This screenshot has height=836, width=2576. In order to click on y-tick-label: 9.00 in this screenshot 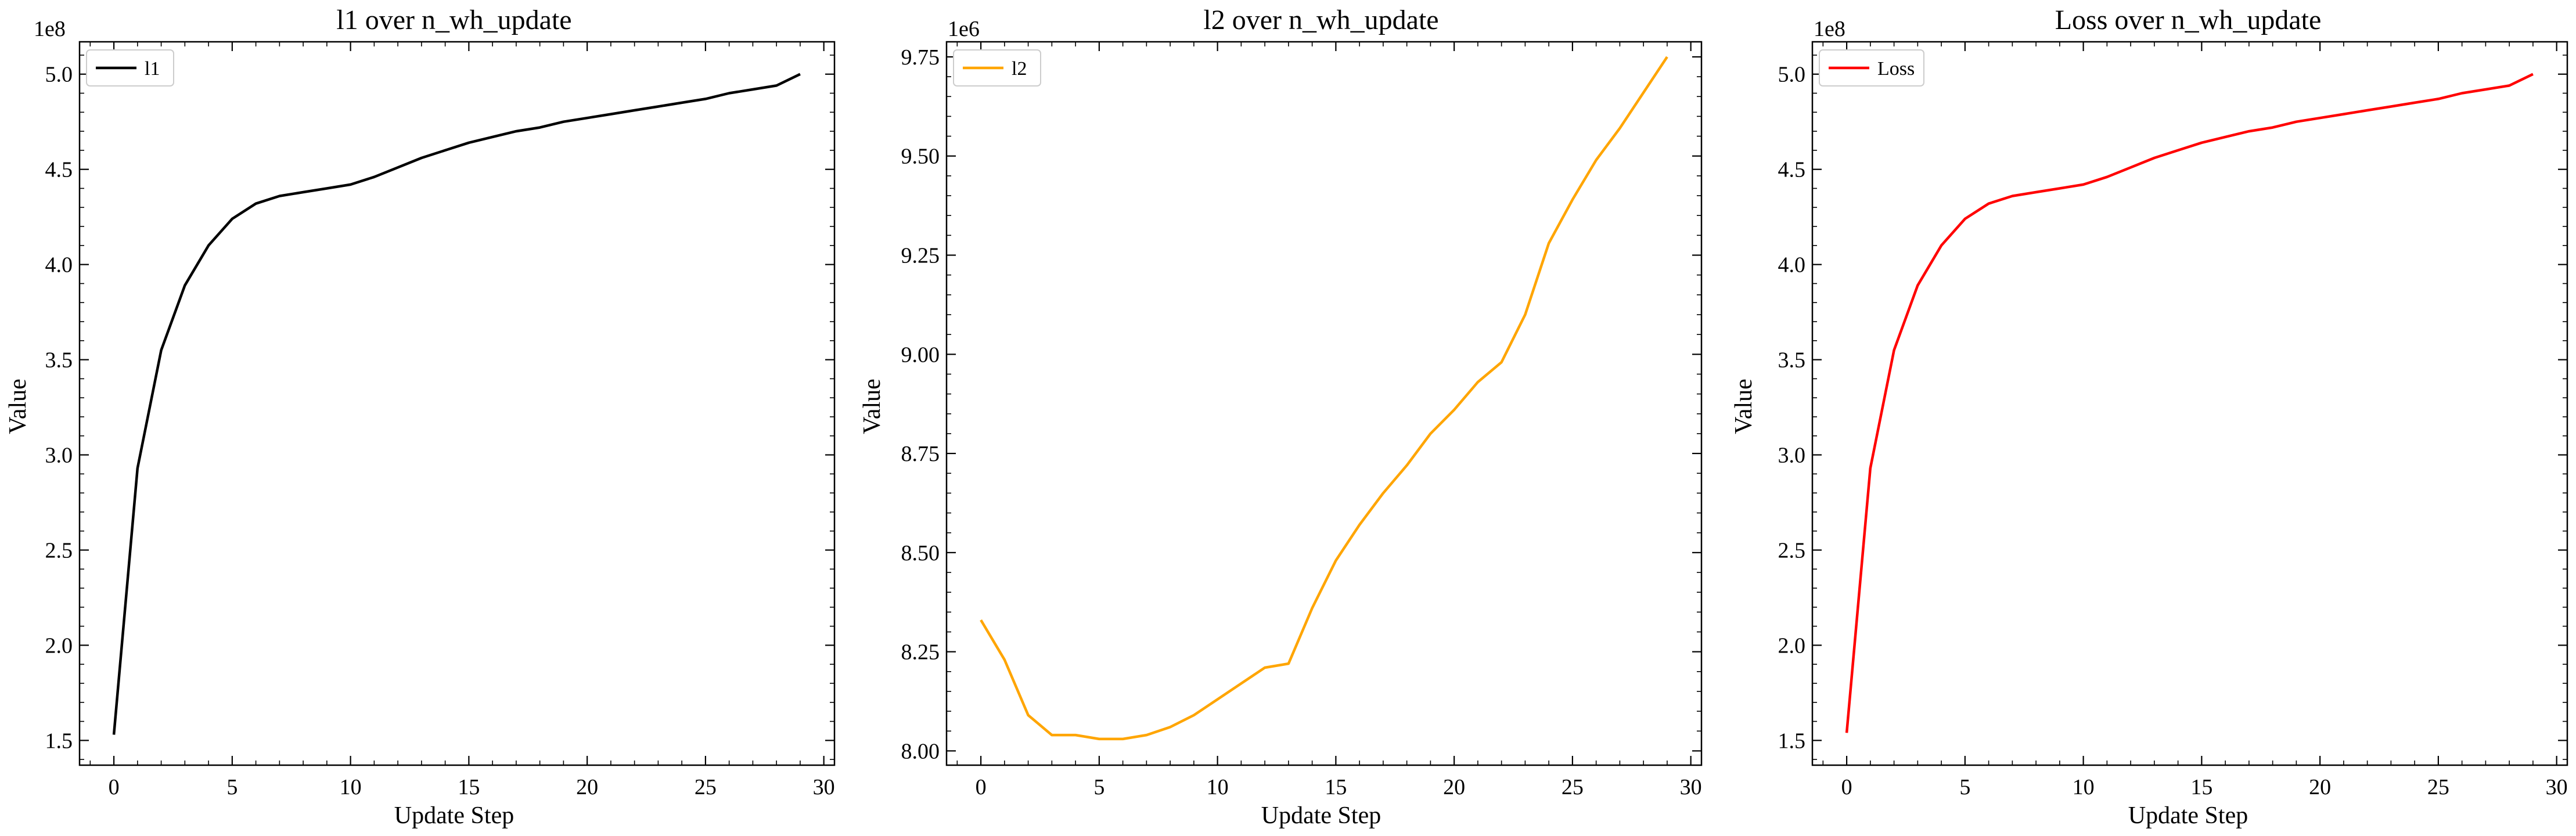, I will do `click(920, 355)`.